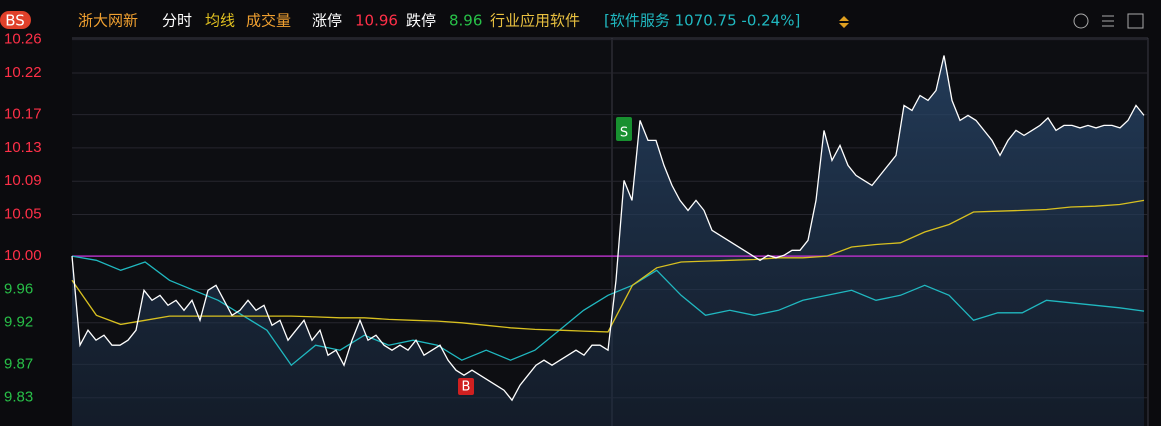 This screenshot has width=1161, height=426. I want to click on sell-marker, so click(624, 129).